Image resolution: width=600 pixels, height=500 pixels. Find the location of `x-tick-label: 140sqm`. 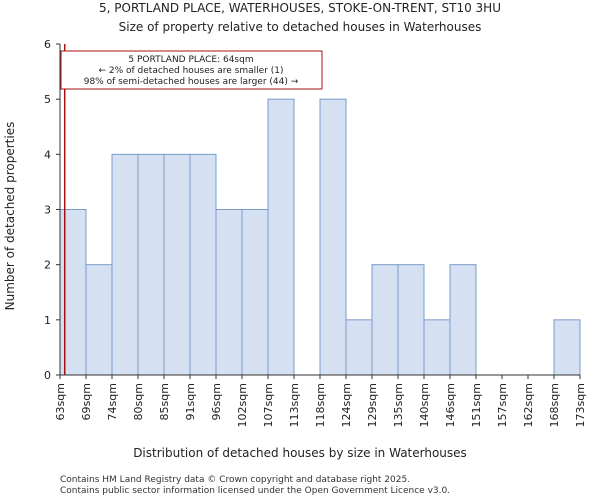

x-tick-label: 140sqm is located at coordinates (424, 405).